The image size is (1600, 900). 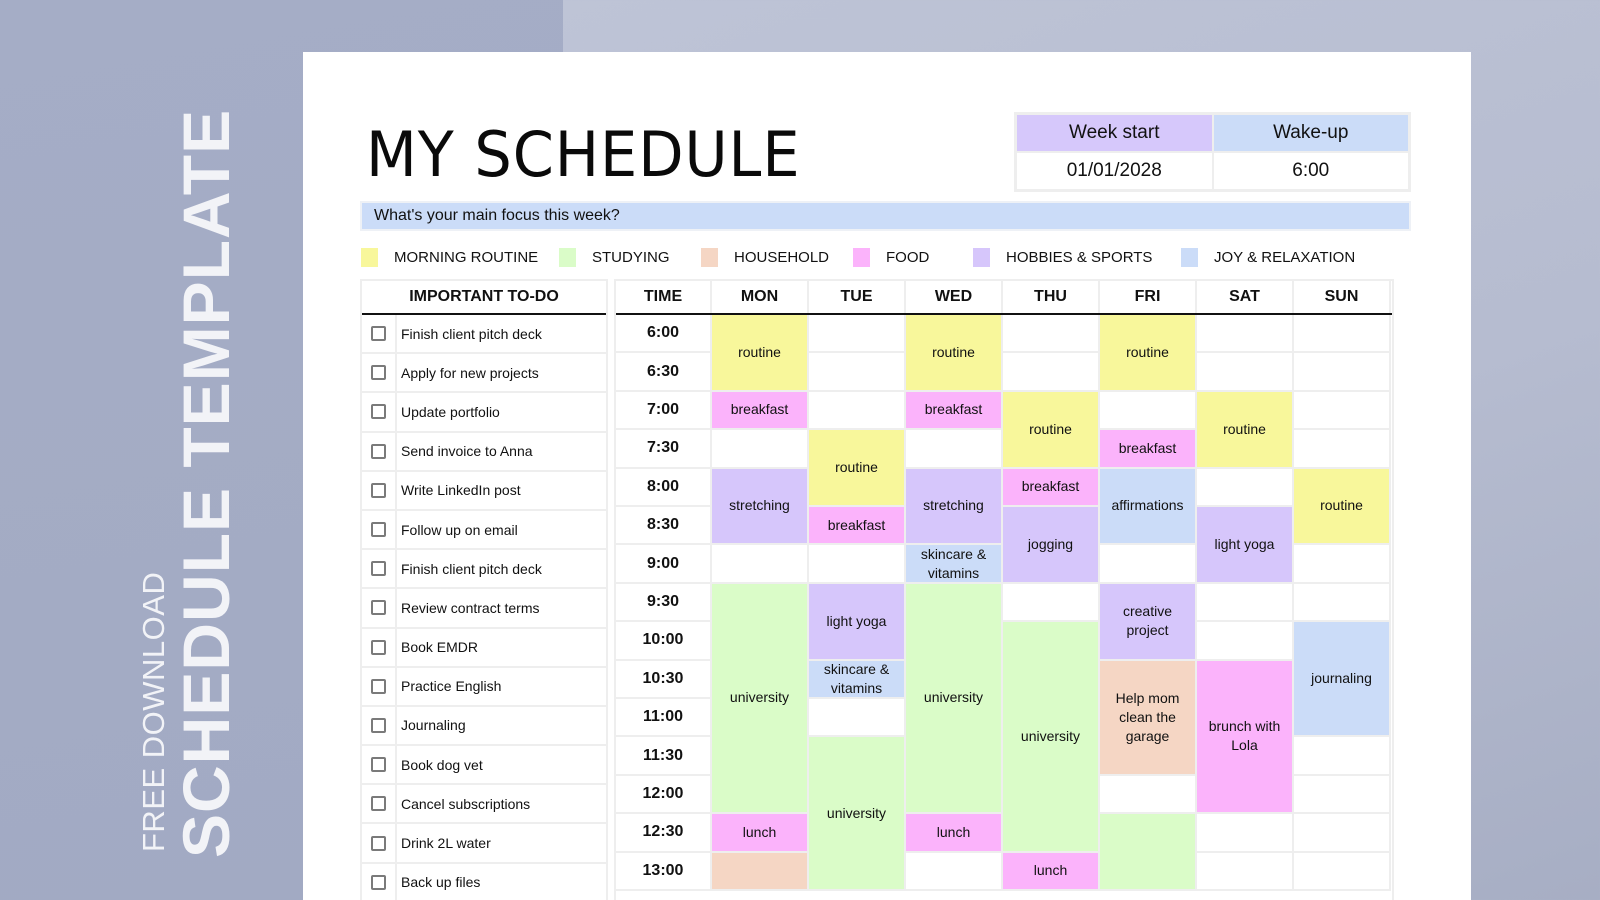 I want to click on event-block-hobbies: jogging, so click(x=1051, y=545).